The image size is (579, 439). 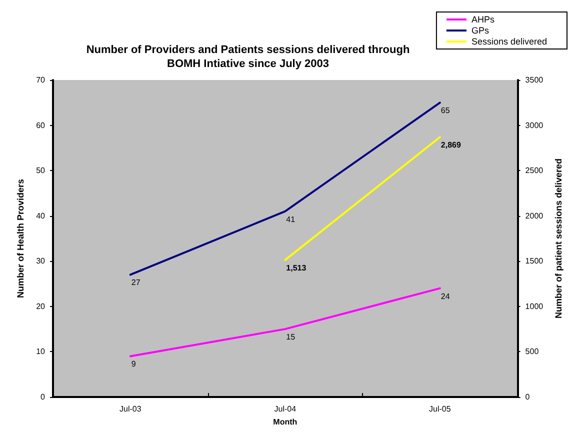 I want to click on legend-label: Sessions delivered, so click(x=509, y=41).